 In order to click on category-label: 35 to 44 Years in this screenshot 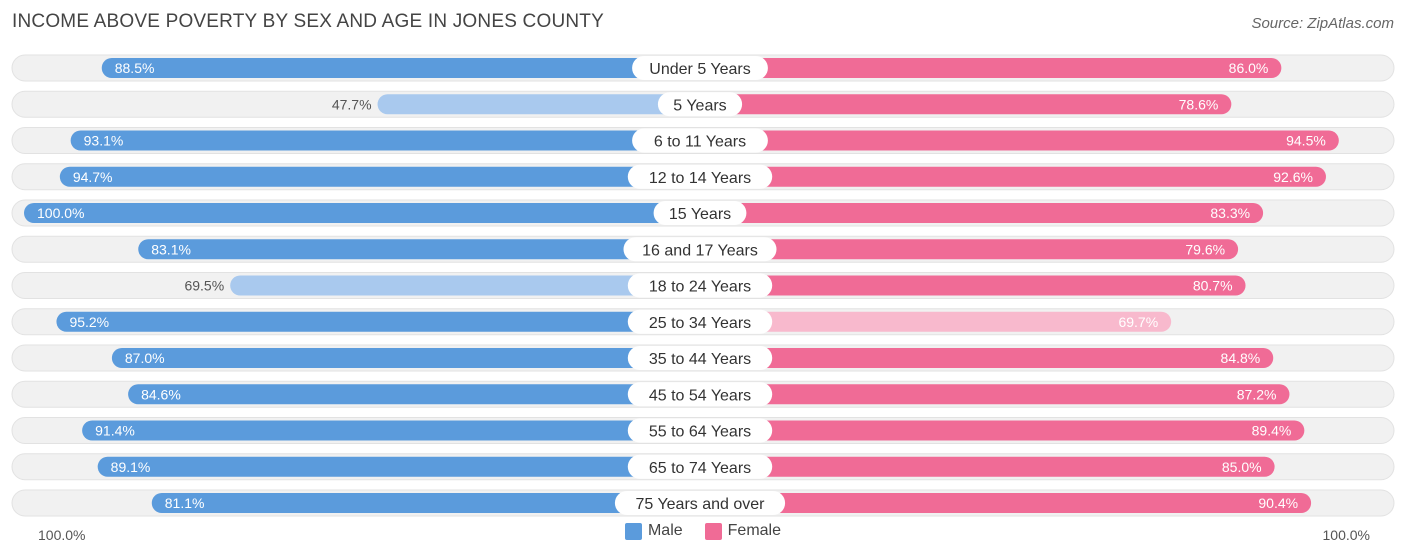, I will do `click(700, 359)`.